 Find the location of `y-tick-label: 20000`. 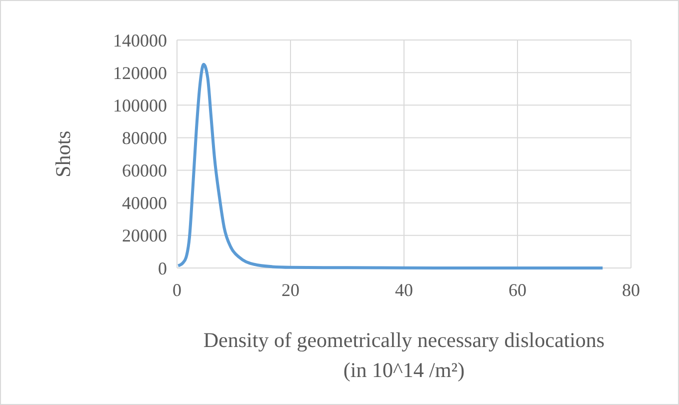

y-tick-label: 20000 is located at coordinates (144, 236).